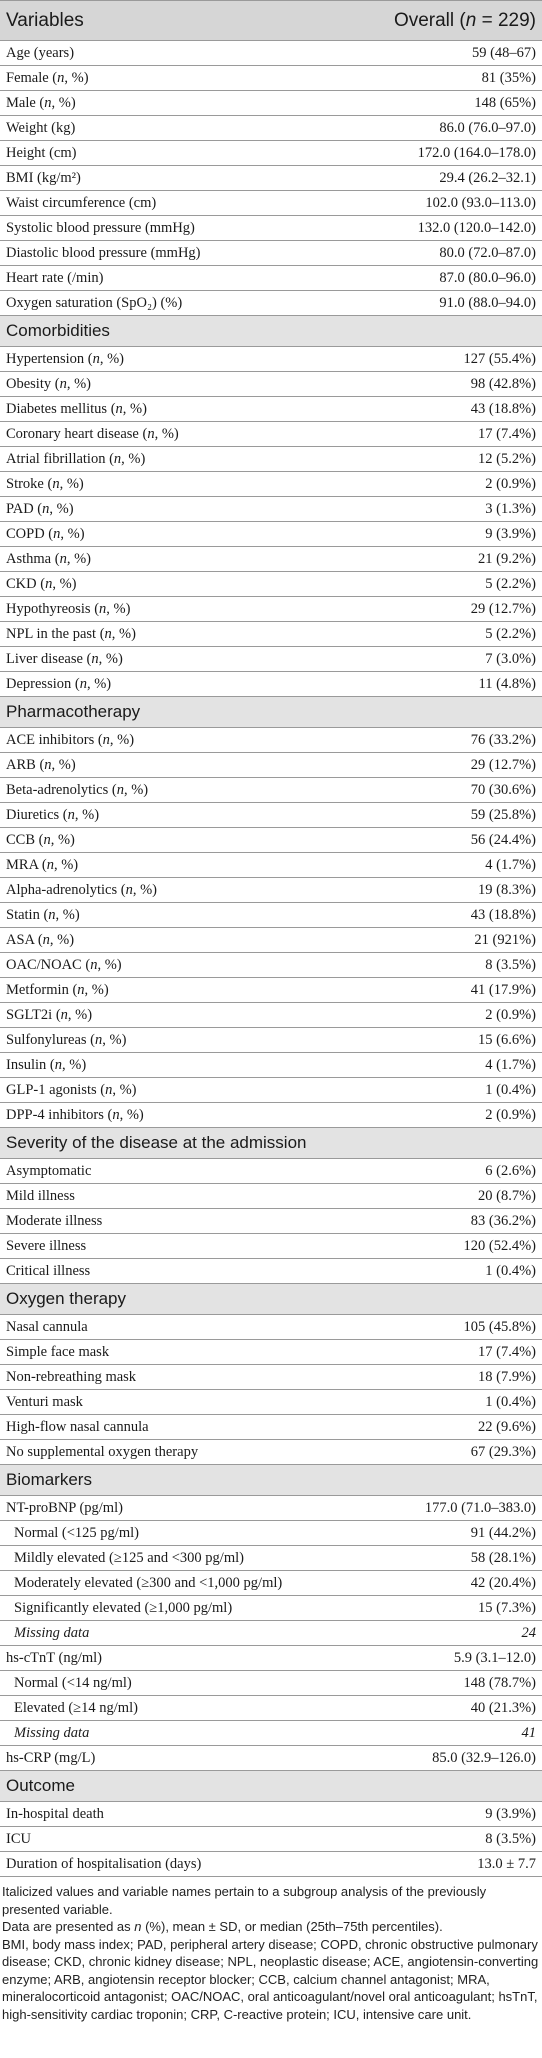 This screenshot has height=2058, width=542. Describe the element at coordinates (271, 409) in the screenshot. I see `table-row: Diabetes mellitus (n, %) 43 (18.8%)` at that location.